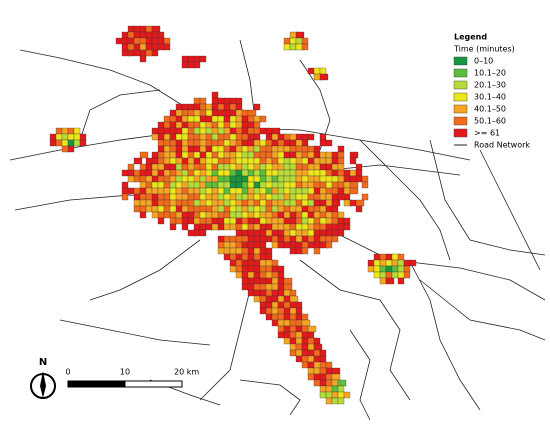  What do you see at coordinates (487, 133) in the screenshot?
I see `legend-label: >= 61` at bounding box center [487, 133].